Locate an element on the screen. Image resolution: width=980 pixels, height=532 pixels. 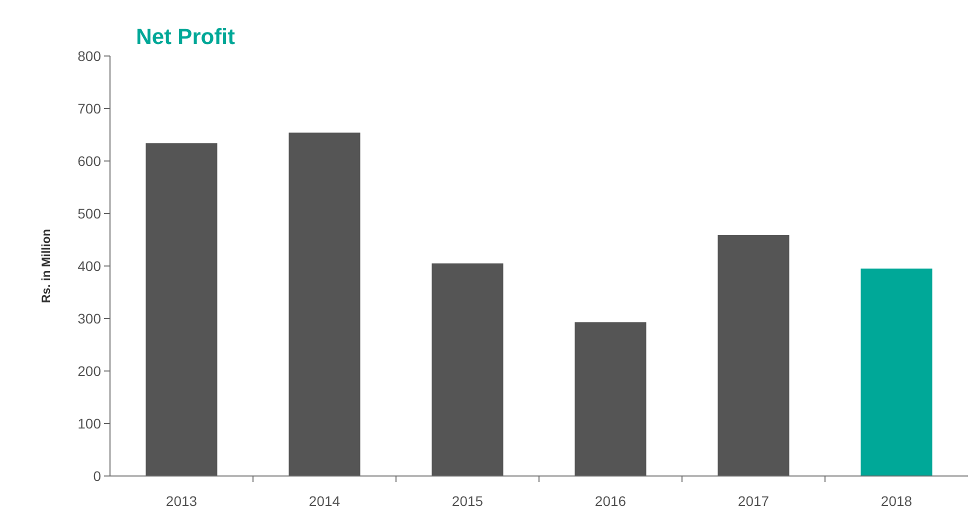
y-tick-label: 500 is located at coordinates (90, 213).